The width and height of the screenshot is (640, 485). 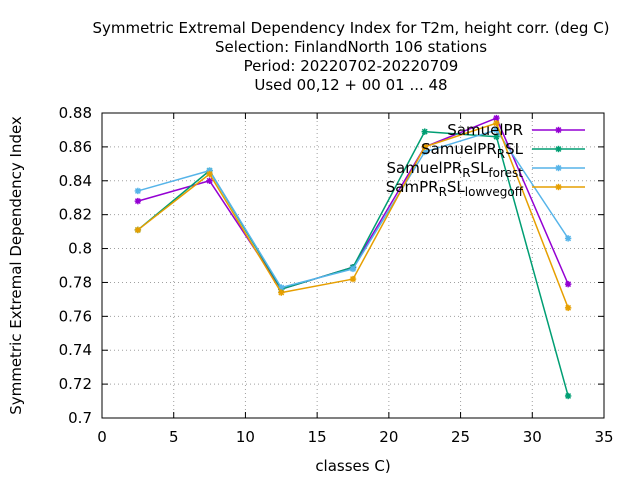 What do you see at coordinates (75, 282) in the screenshot?
I see `y-tick-label: 0.78` at bounding box center [75, 282].